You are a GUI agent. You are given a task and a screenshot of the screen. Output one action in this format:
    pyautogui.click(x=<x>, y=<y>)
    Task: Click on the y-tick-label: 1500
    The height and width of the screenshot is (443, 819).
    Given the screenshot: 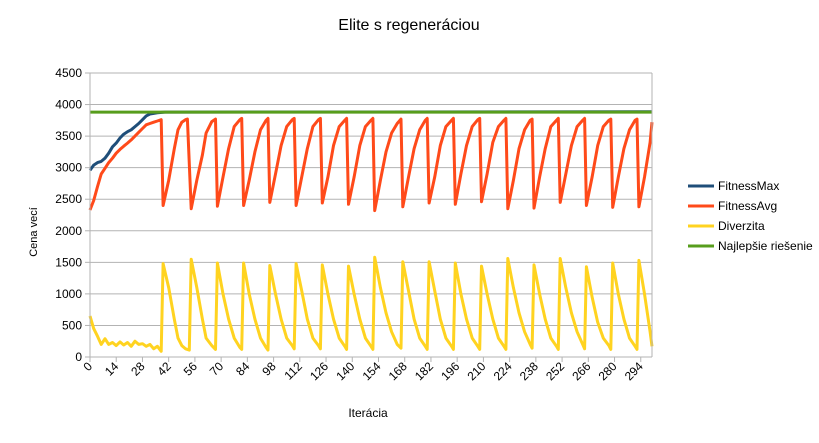 What is the action you would take?
    pyautogui.click(x=68, y=262)
    